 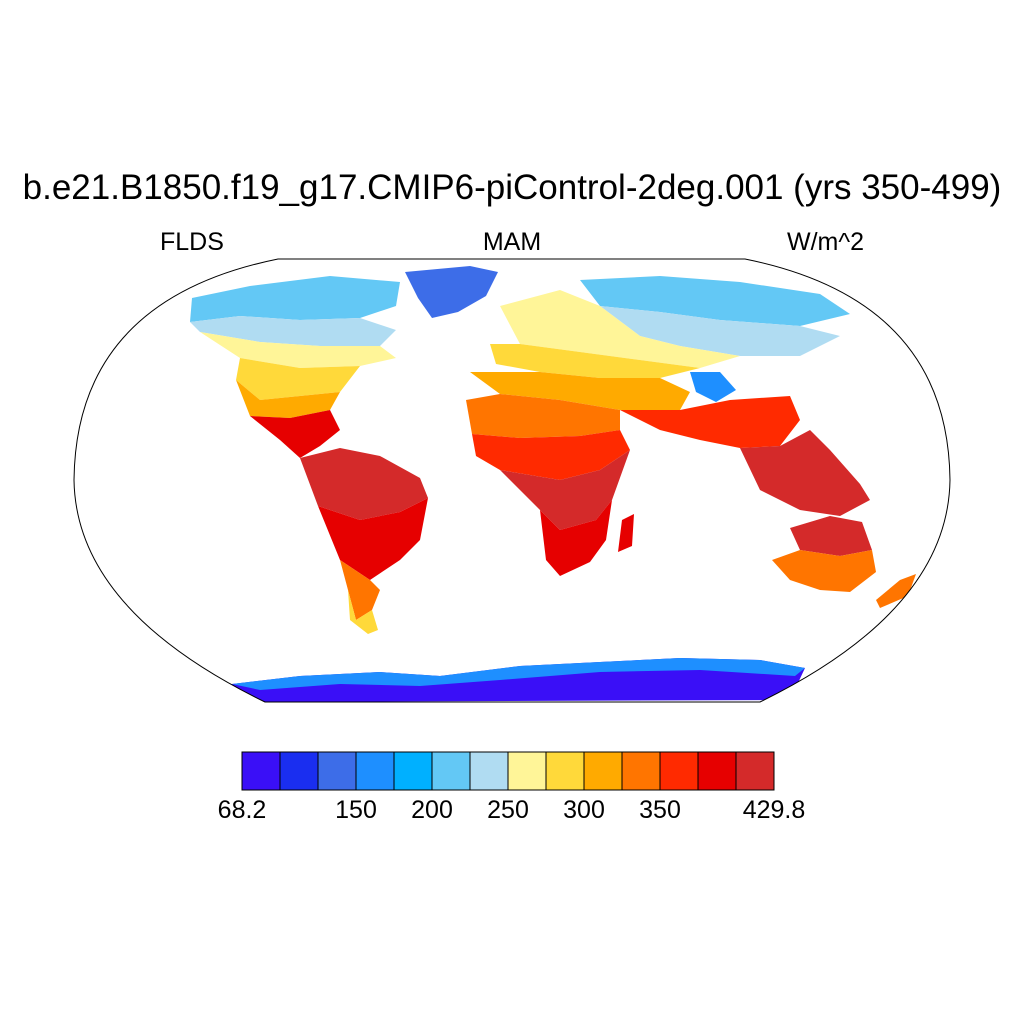 I want to click on new-zealand-region, so click(x=896, y=591).